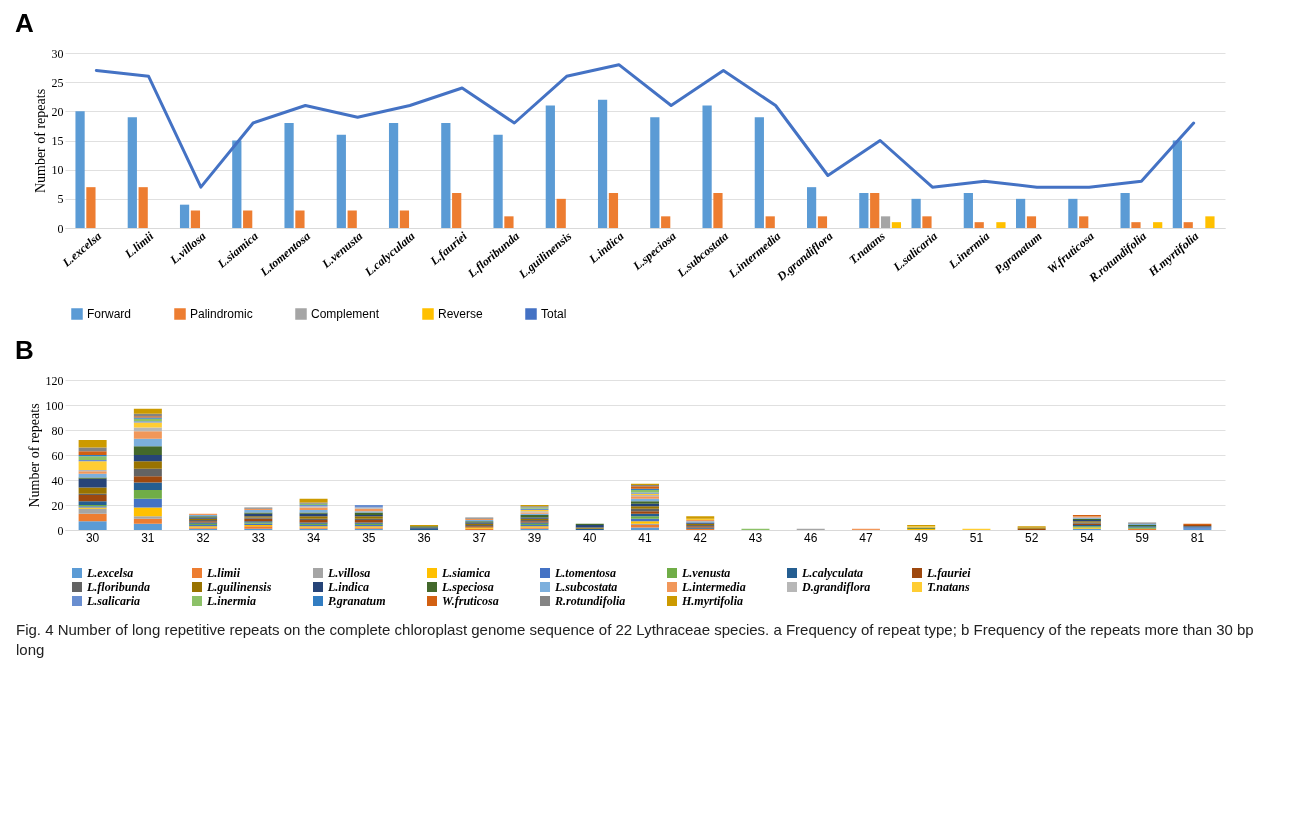  What do you see at coordinates (357, 601) in the screenshot?
I see `legend-label: P.granatum` at bounding box center [357, 601].